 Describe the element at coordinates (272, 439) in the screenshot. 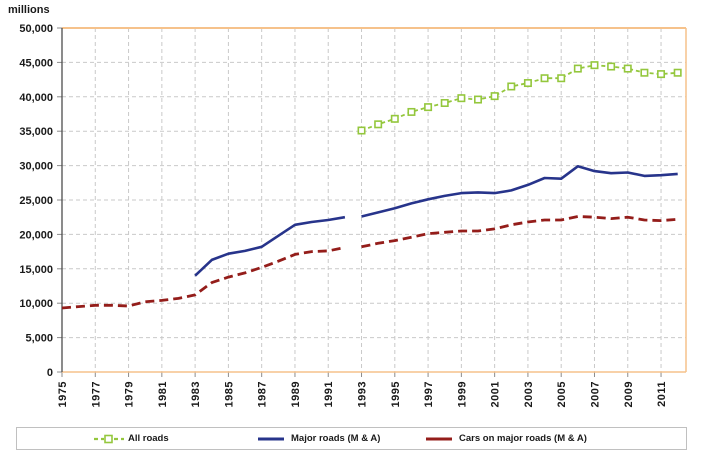

I see `major-roads-line-icon` at that location.